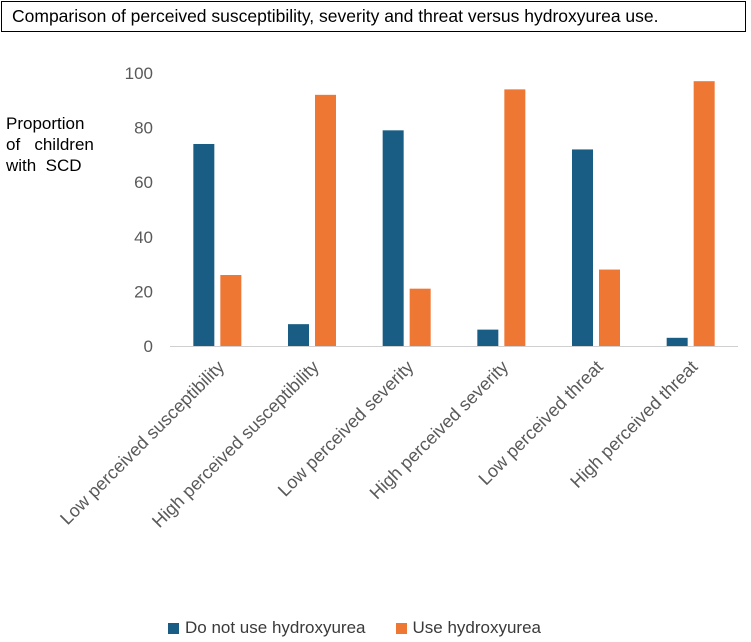  What do you see at coordinates (45, 123) in the screenshot?
I see `y-axis-label-line-1: Proportion` at bounding box center [45, 123].